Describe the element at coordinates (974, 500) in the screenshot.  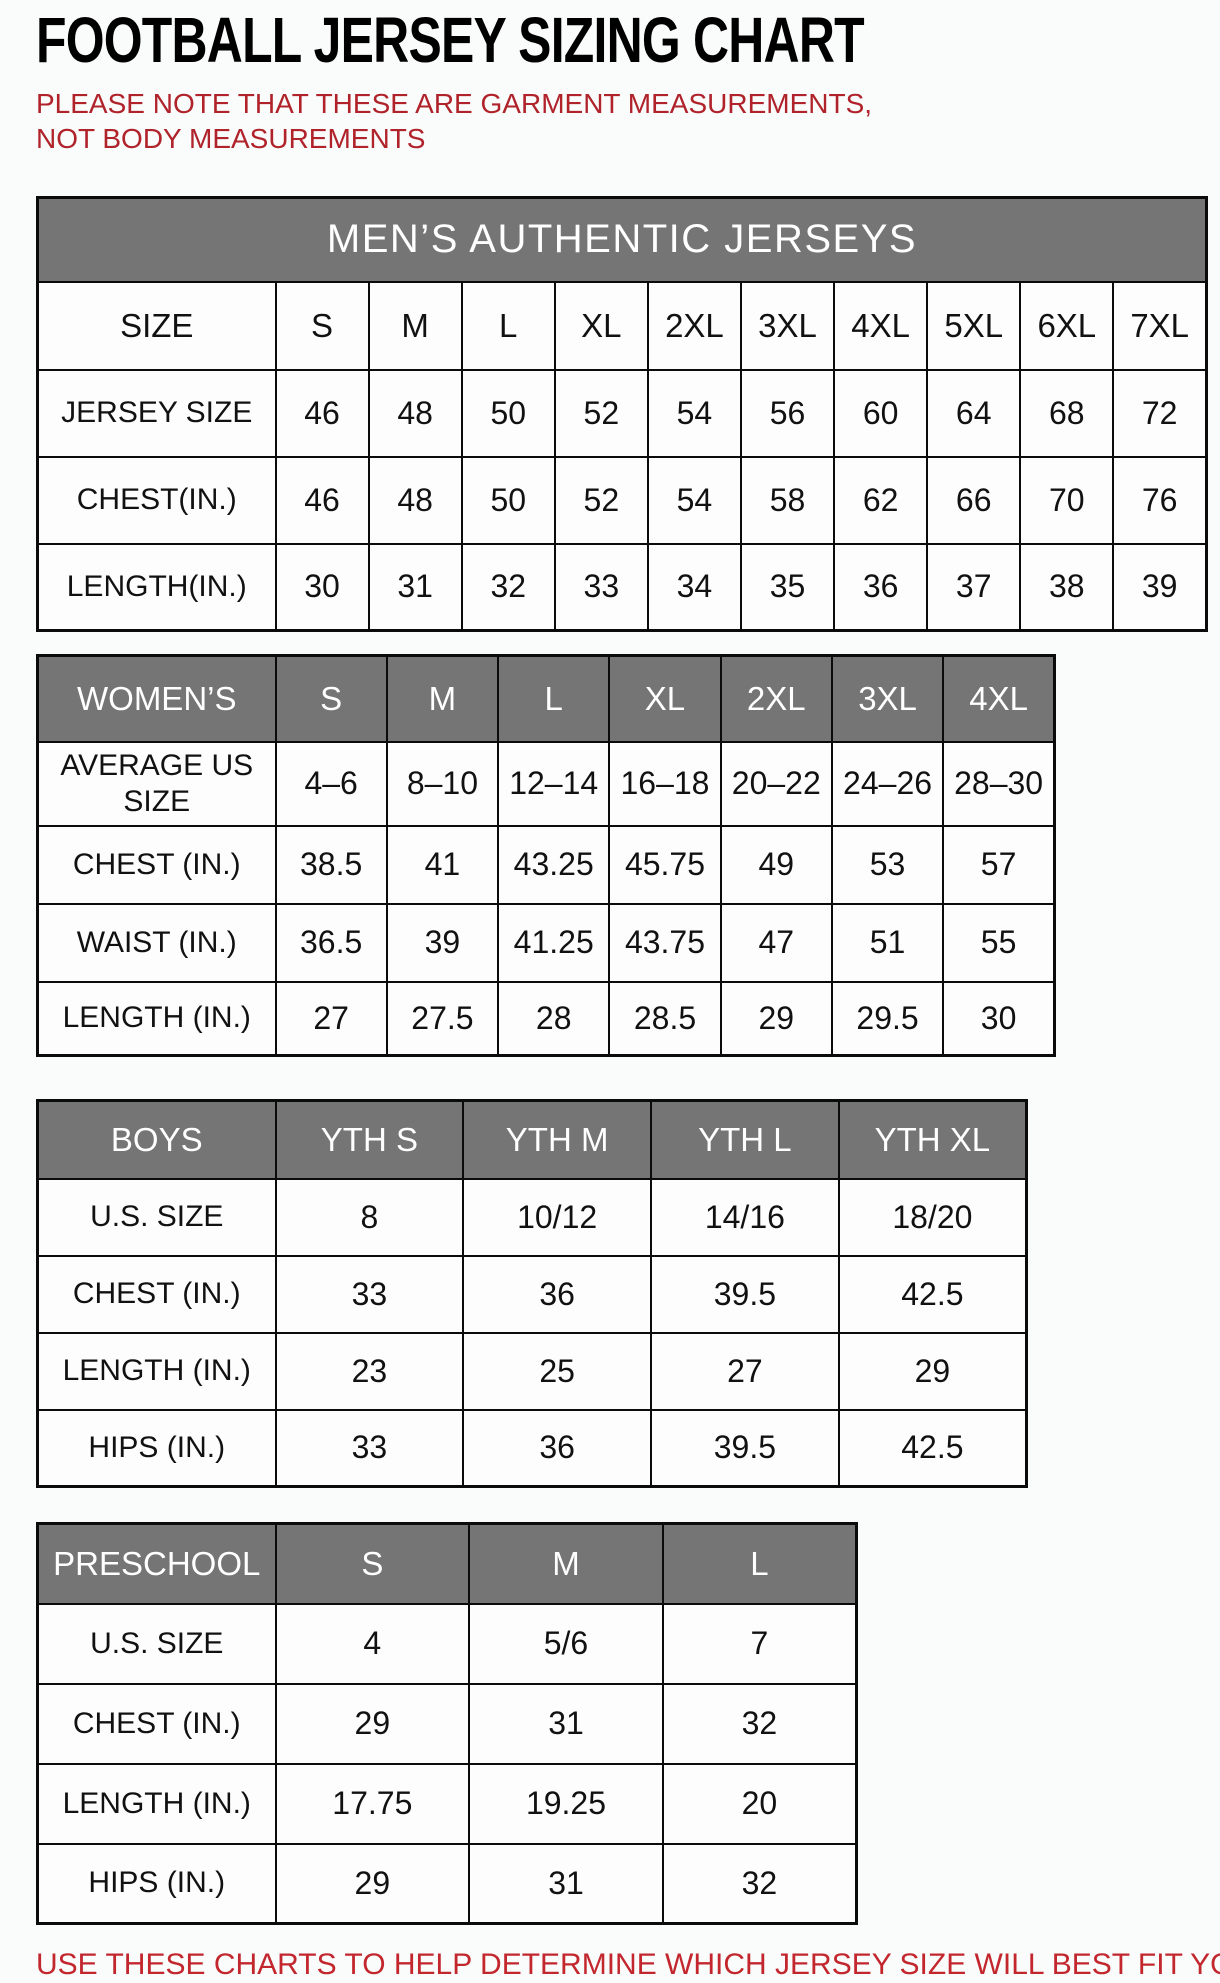
I see `value-cell: 66` at that location.